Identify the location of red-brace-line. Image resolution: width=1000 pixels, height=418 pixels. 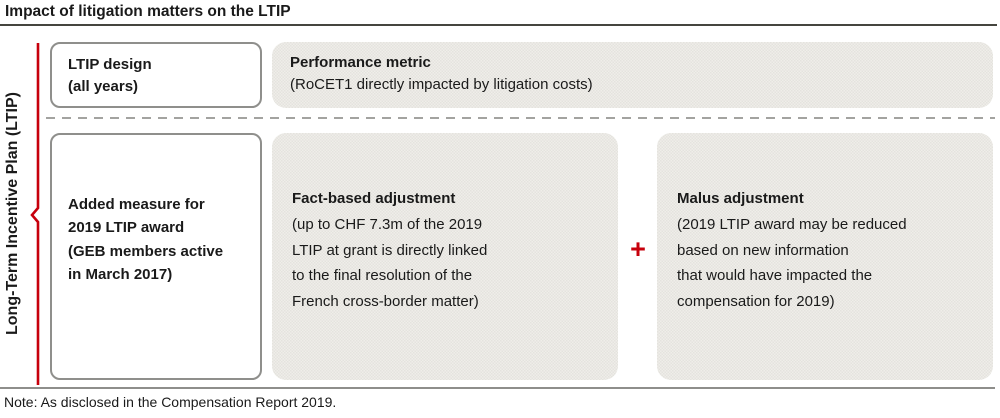
(35, 214).